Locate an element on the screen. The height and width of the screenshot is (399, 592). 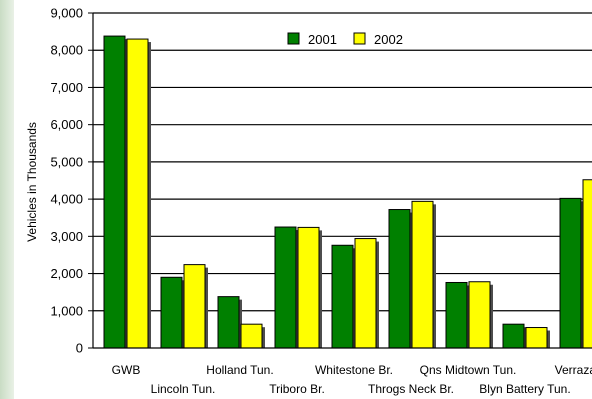
y-tick-label: 5,000 is located at coordinates (66, 161).